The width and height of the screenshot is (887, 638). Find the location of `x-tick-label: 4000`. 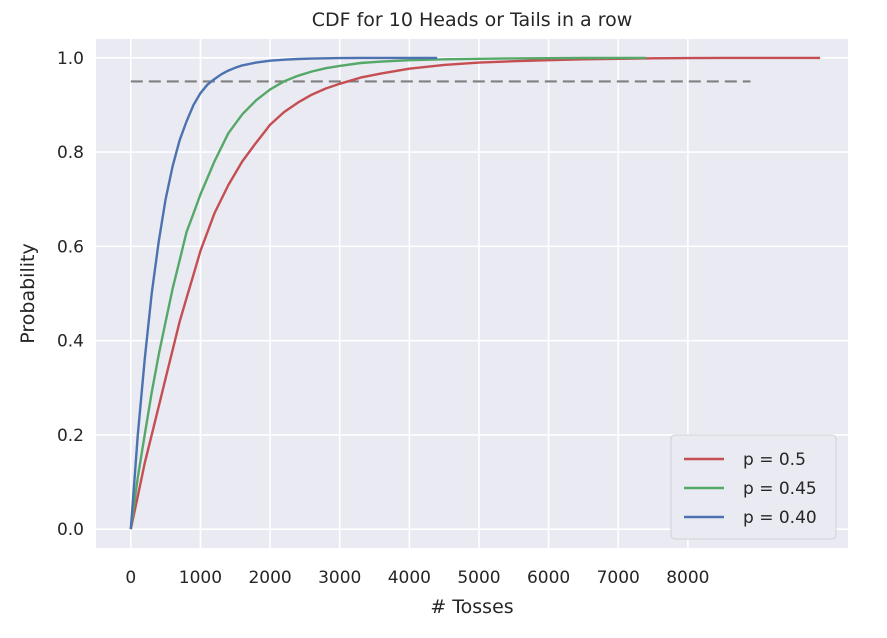

x-tick-label: 4000 is located at coordinates (409, 578).